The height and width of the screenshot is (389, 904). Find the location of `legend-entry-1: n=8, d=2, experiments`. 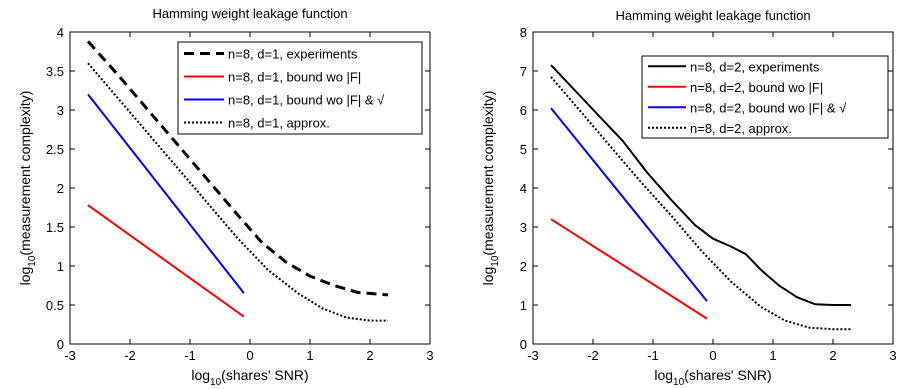

legend-entry-1: n=8, d=2, experiments is located at coordinates (755, 66).